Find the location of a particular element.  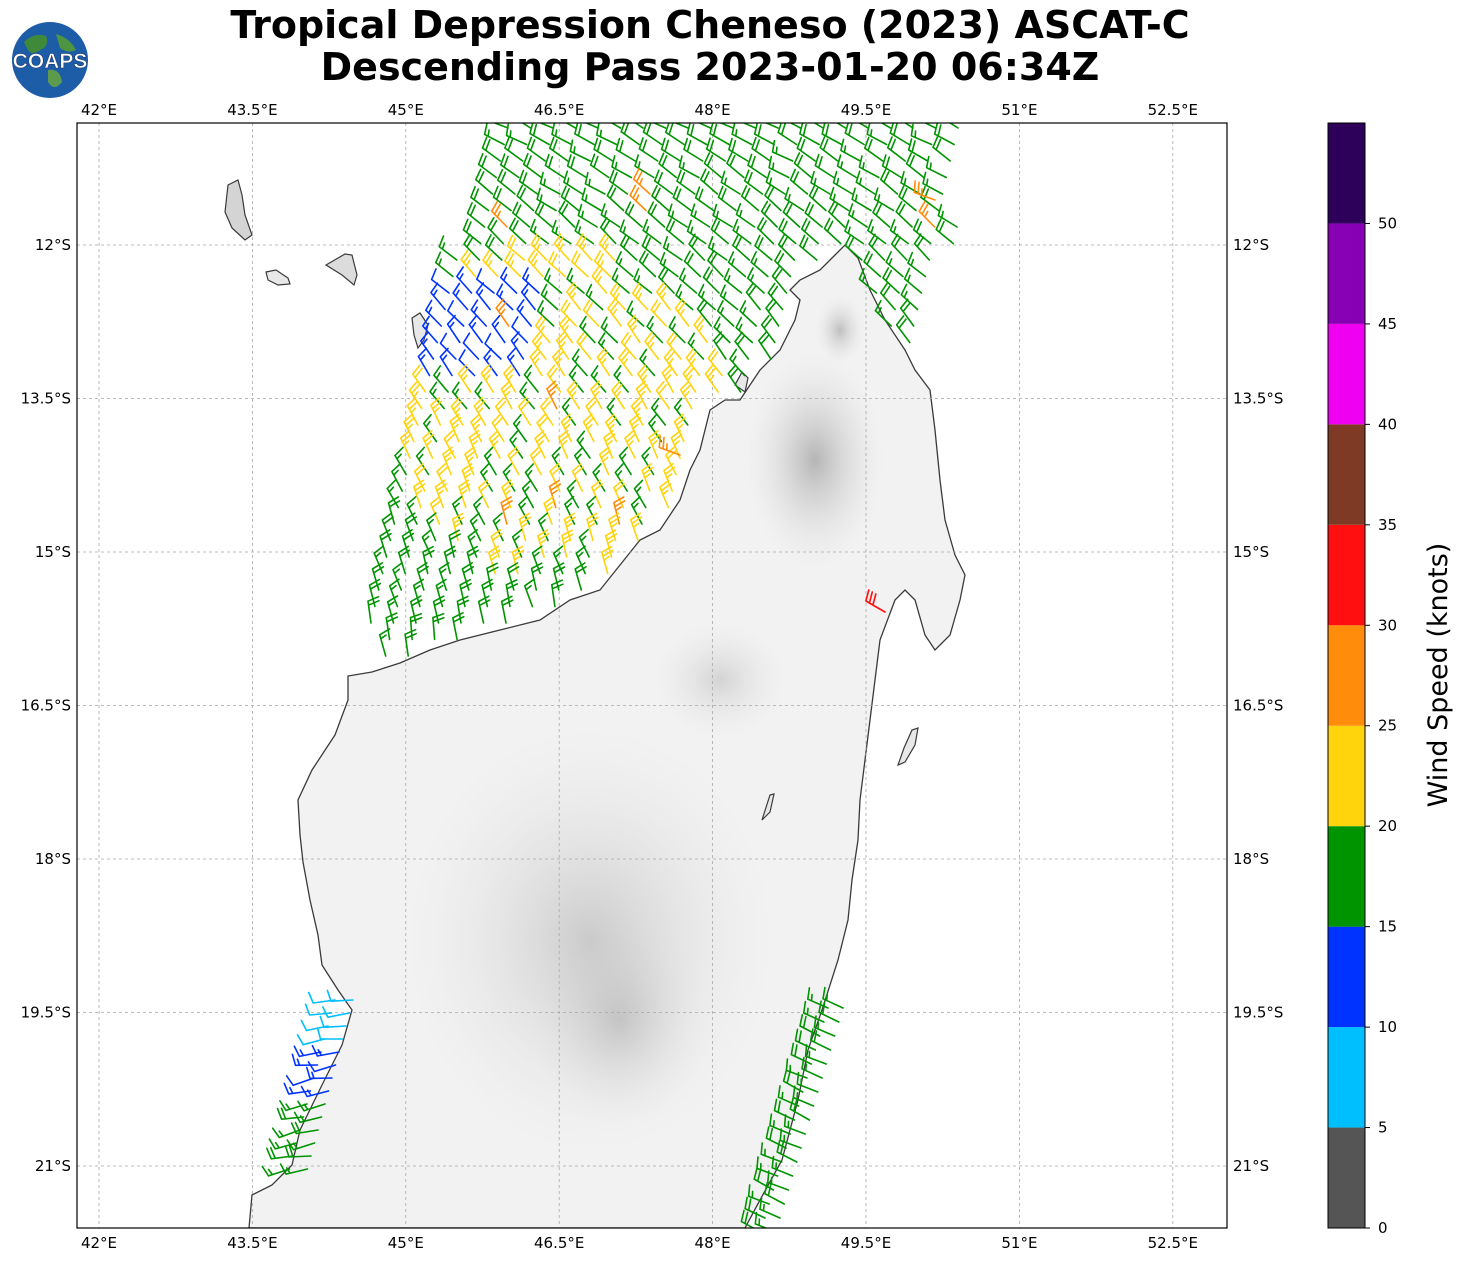

lon-tick-label: 52.5°E is located at coordinates (1173, 110).